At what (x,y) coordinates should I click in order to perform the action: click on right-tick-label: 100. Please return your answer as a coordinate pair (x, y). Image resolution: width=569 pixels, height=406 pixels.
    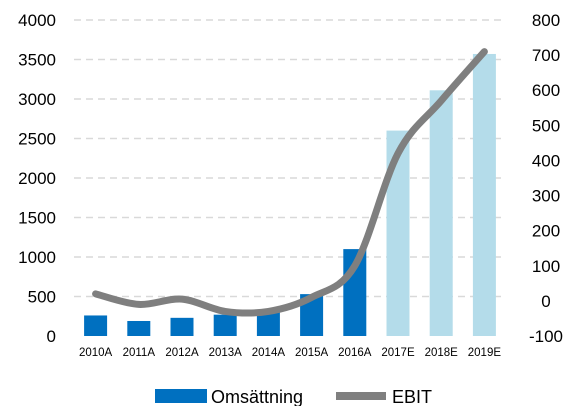
    Looking at the image, I should click on (546, 266).